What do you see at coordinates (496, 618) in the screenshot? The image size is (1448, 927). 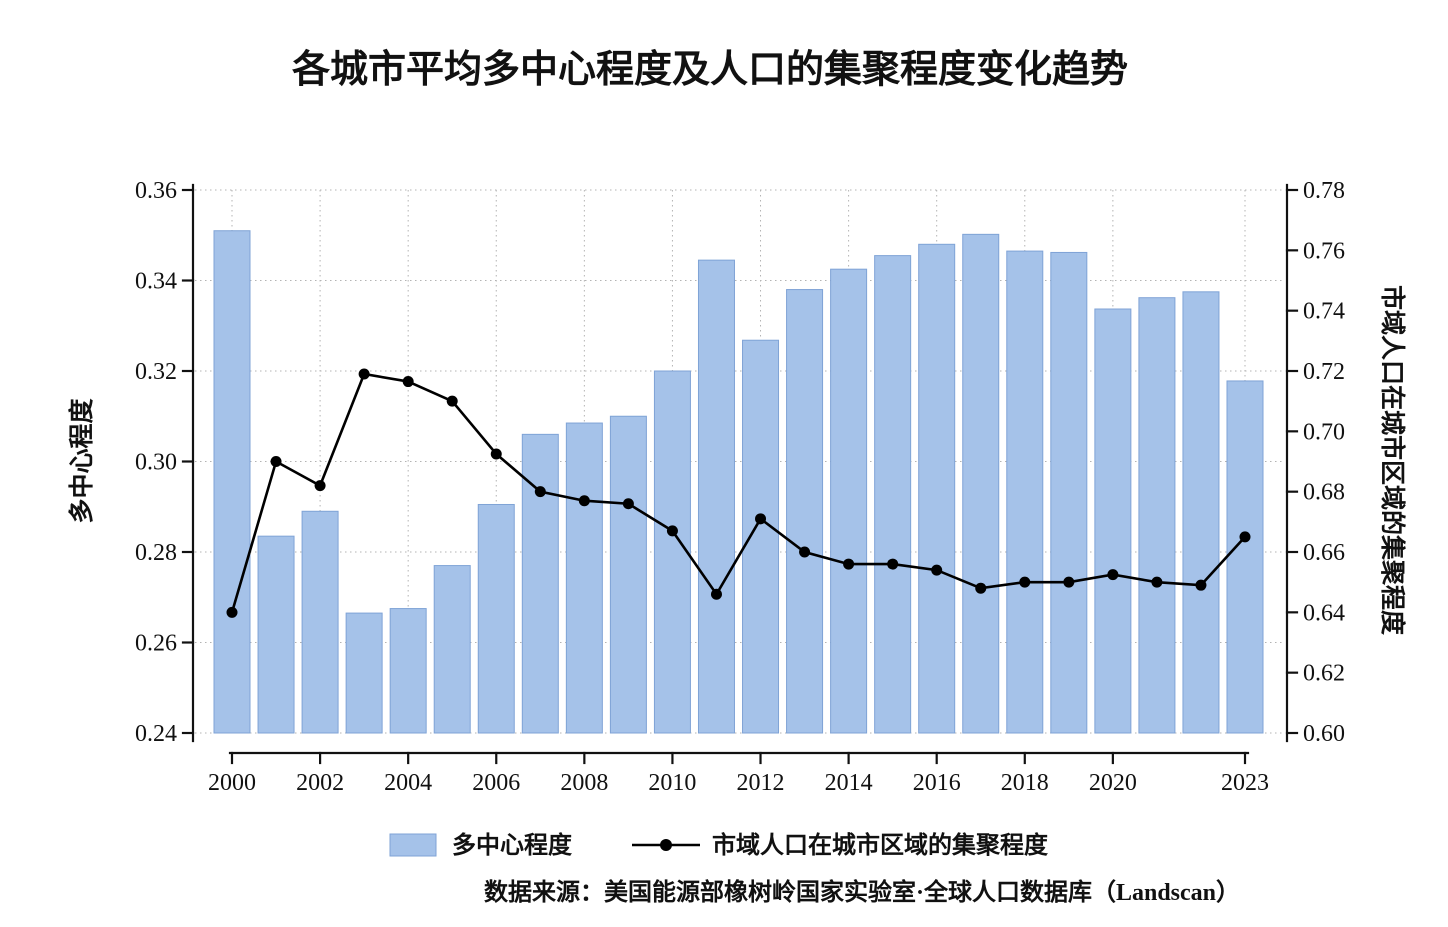 I see `bar-2006` at bounding box center [496, 618].